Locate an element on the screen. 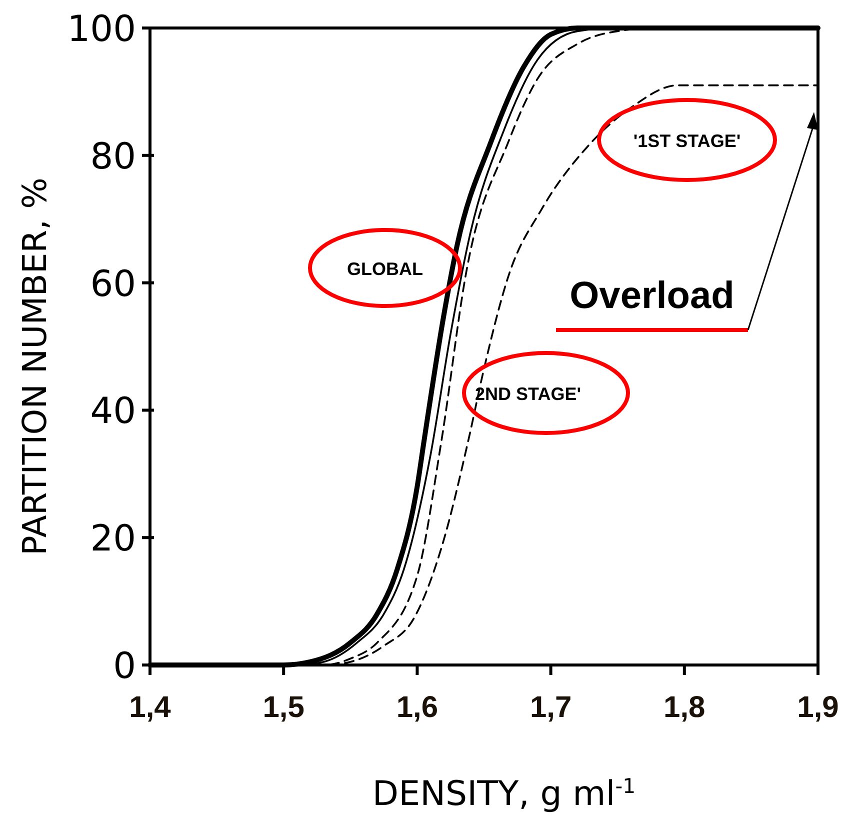  x-axis-title: DENSITY, g ml$^{-1}$ is located at coordinates (504, 794).